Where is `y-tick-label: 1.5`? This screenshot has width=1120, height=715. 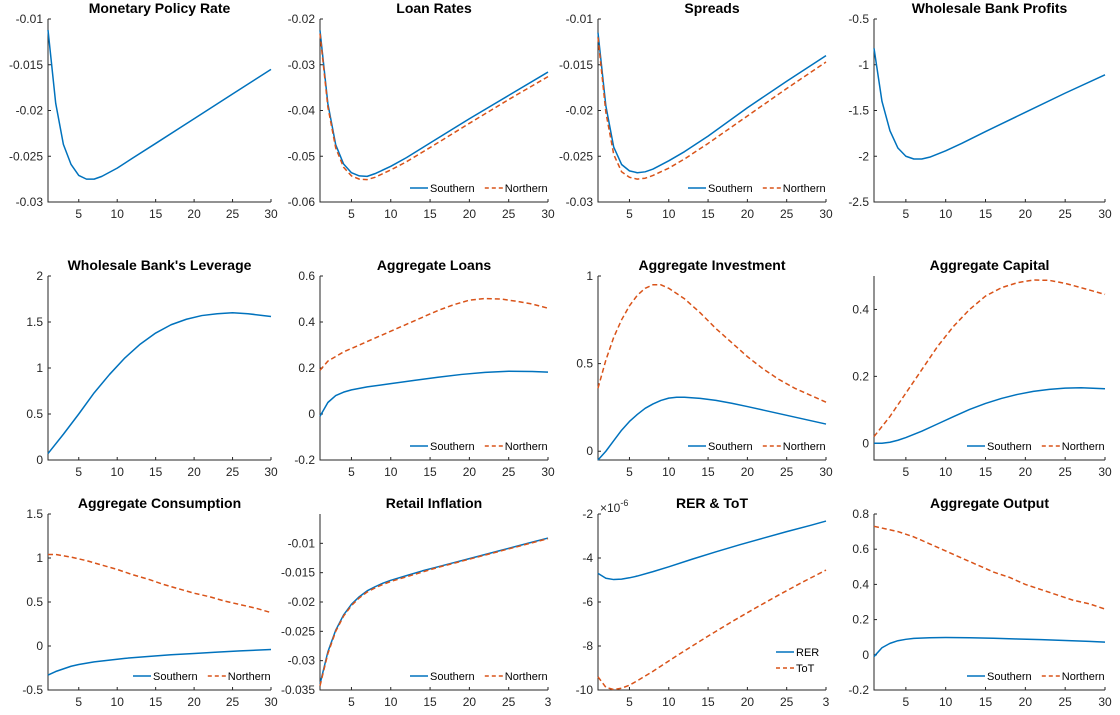
y-tick-label: 1.5 is located at coordinates (34, 514).